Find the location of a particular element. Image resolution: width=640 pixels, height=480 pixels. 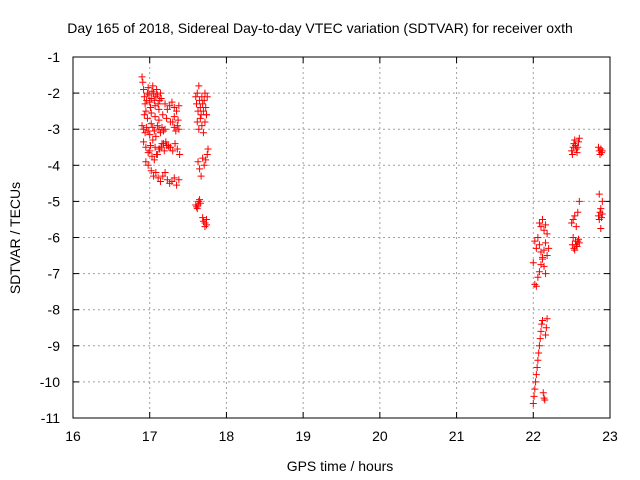

y-tick-label: -7 is located at coordinates (54, 274).